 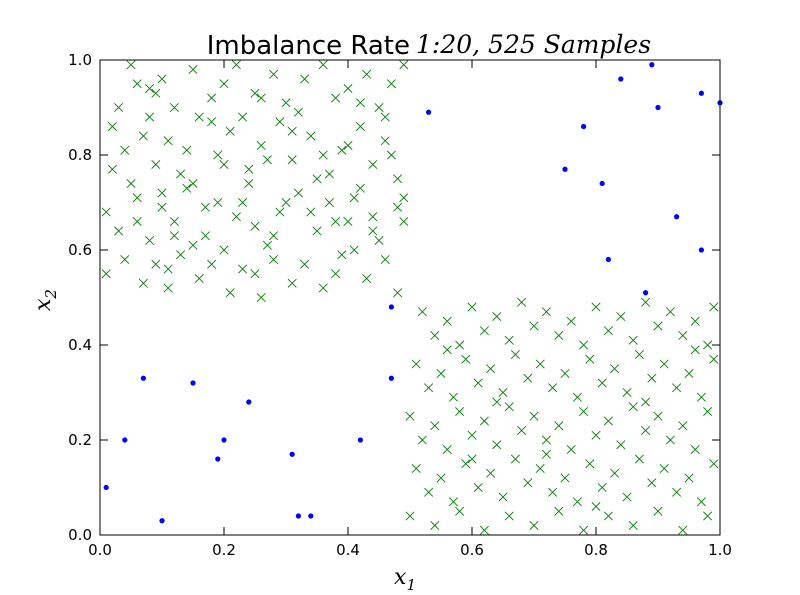 What do you see at coordinates (80, 345) in the screenshot?
I see `y-tick-label: 0.4` at bounding box center [80, 345].